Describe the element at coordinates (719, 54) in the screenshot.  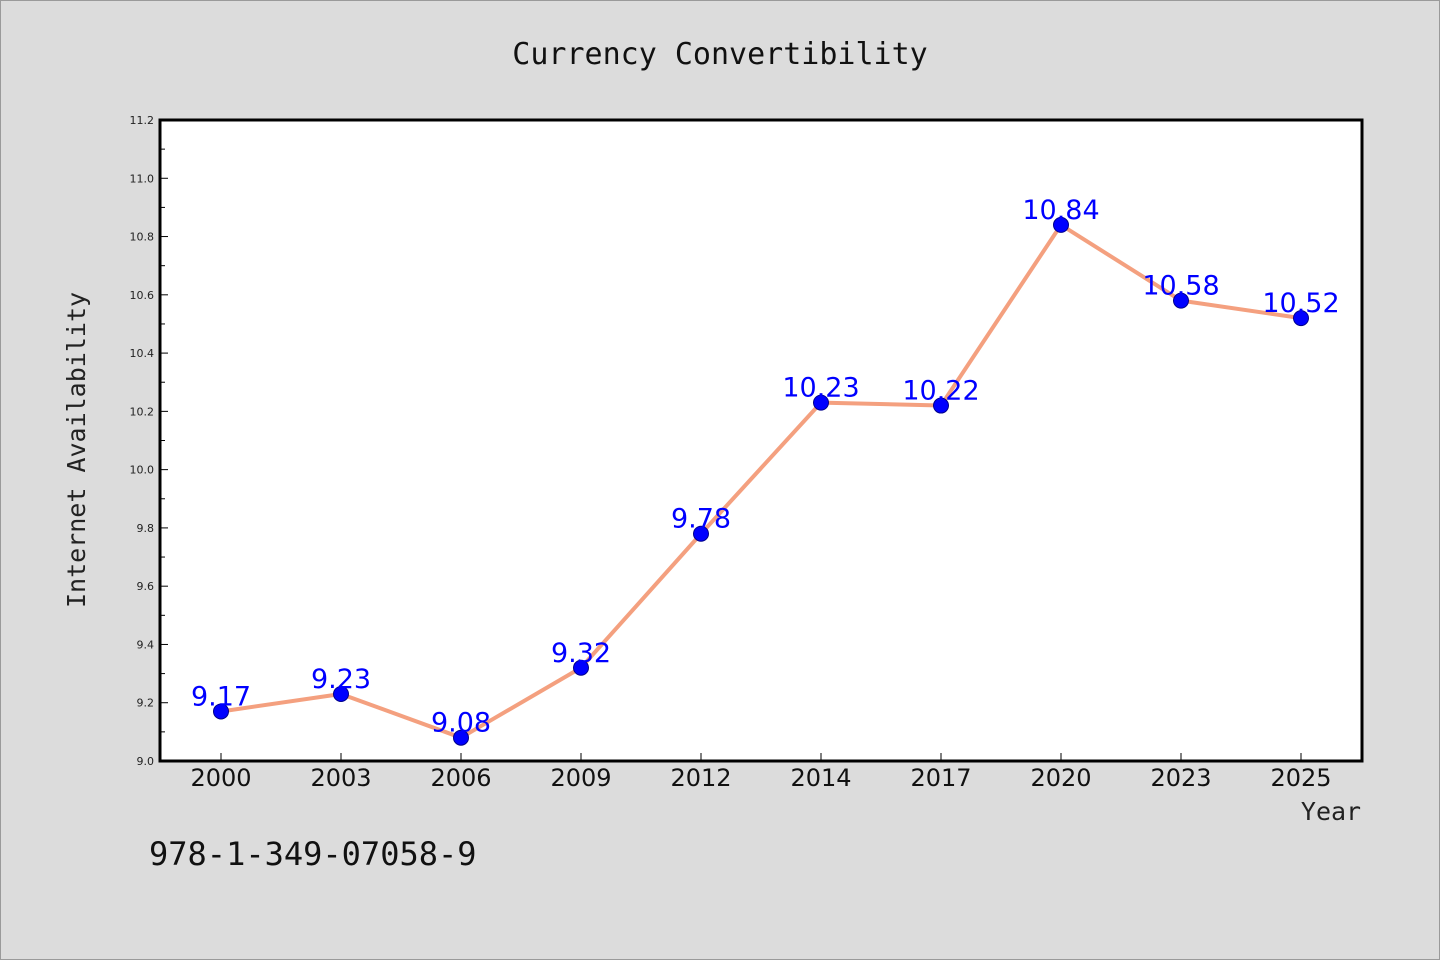
I see `chart-title: Currency Convertibility` at that location.